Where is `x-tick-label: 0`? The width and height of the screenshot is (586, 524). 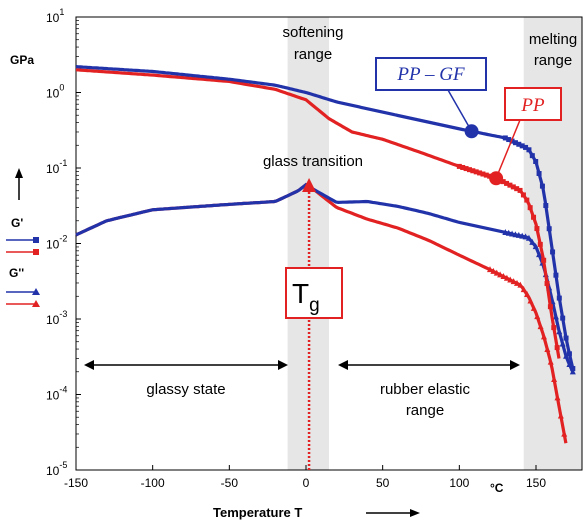
x-tick-label: 0 is located at coordinates (306, 483).